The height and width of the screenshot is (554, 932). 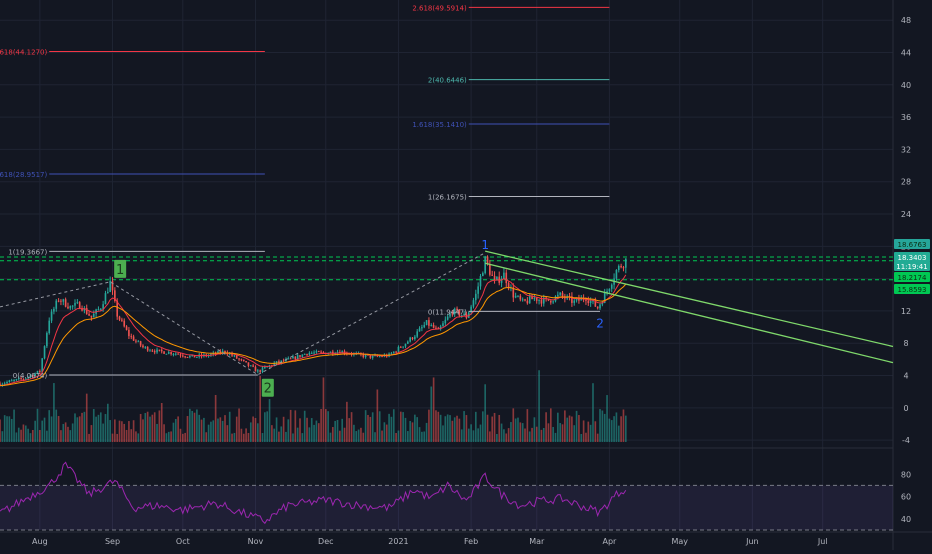 I want to click on price-label-bg, so click(x=912, y=289).